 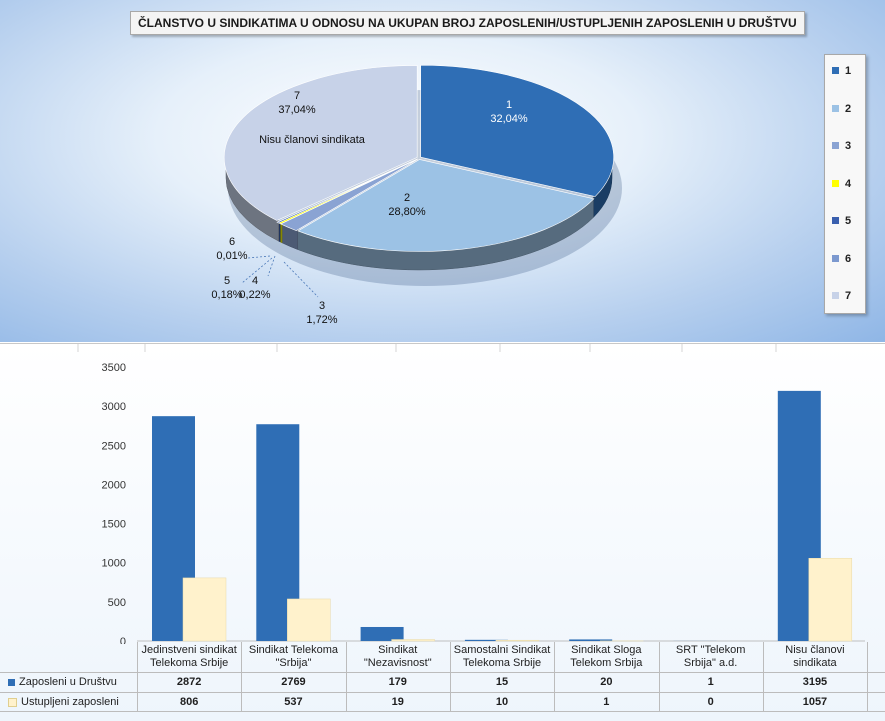 I want to click on category-label-line: Nisu članovi, so click(x=815, y=650).